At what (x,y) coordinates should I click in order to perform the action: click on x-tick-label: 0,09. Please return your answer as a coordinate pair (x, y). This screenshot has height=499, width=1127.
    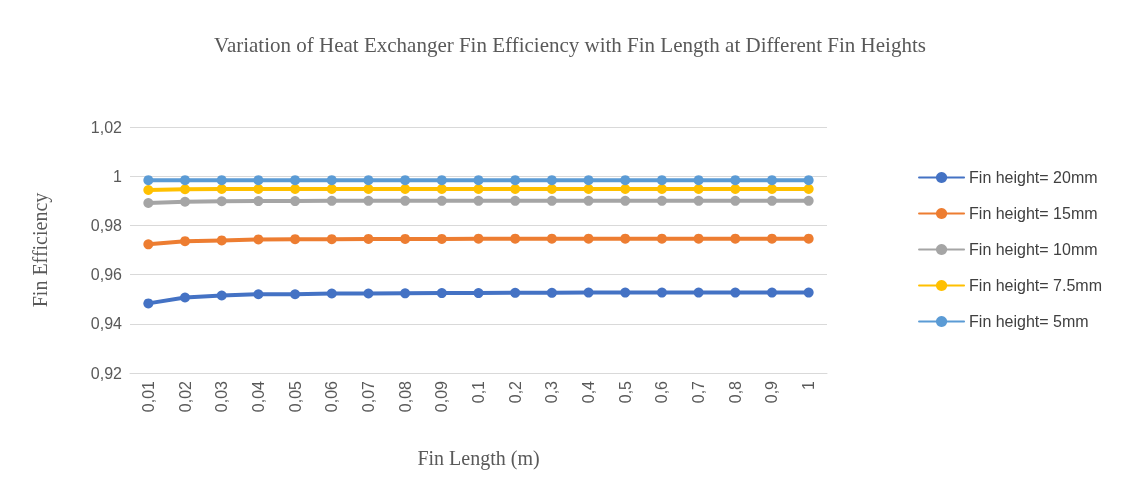
    Looking at the image, I should click on (442, 396).